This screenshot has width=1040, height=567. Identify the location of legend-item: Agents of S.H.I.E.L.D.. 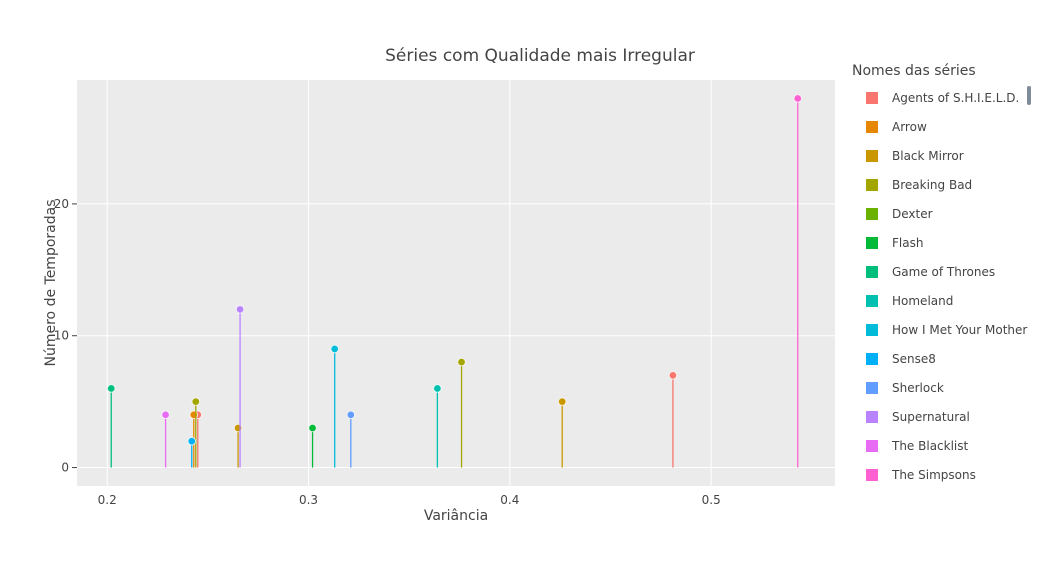
(942, 98).